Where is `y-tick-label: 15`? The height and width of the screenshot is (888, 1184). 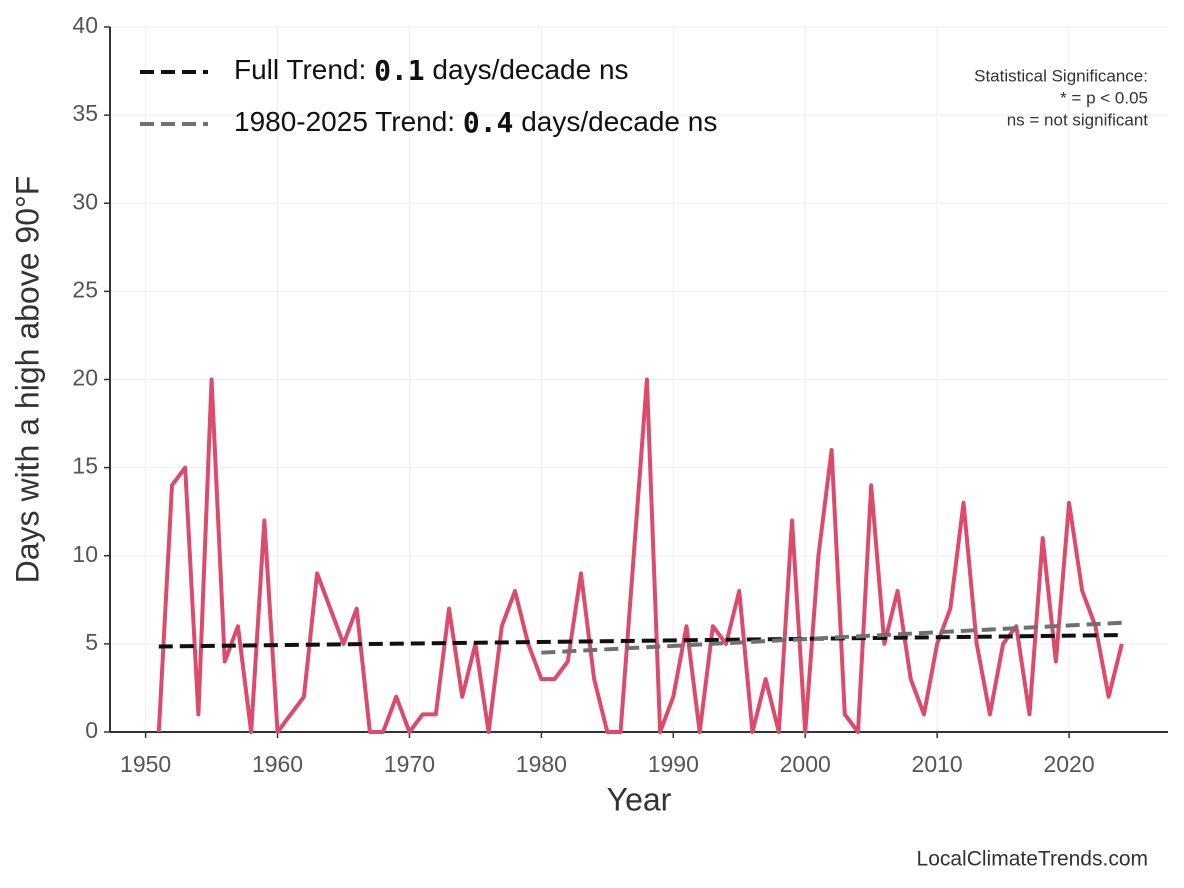
y-tick-label: 15 is located at coordinates (85, 466).